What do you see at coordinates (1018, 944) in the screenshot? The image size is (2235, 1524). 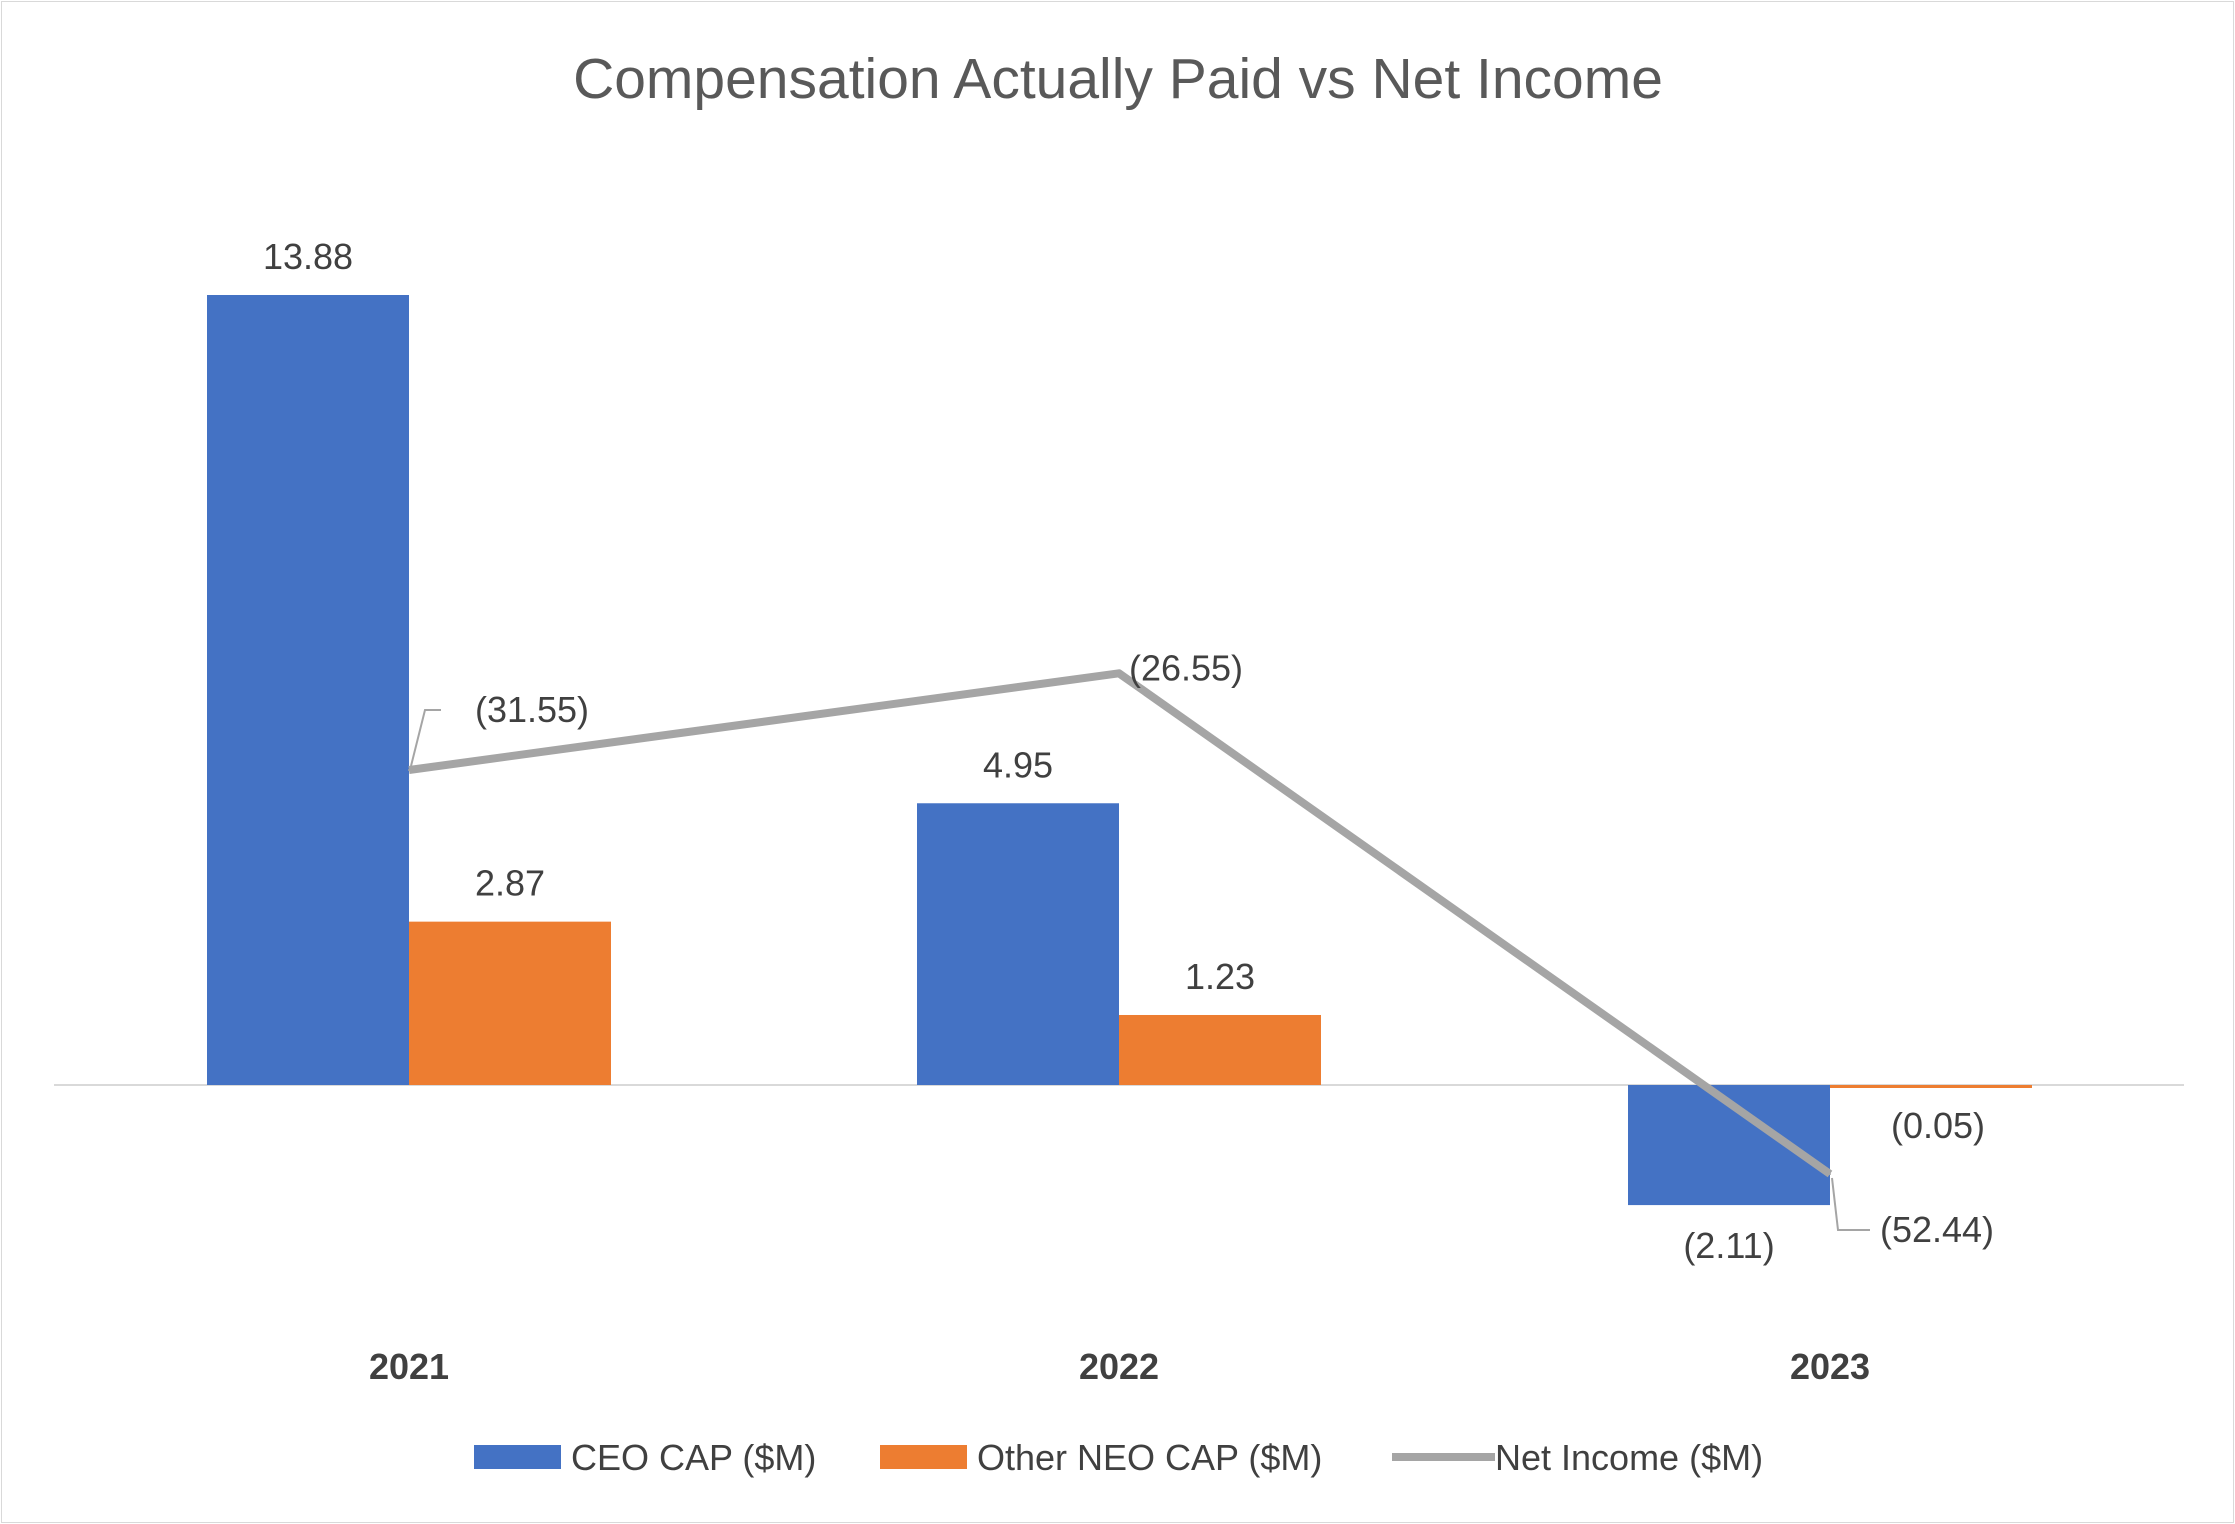 I see `ceo-cap-bar-2022` at bounding box center [1018, 944].